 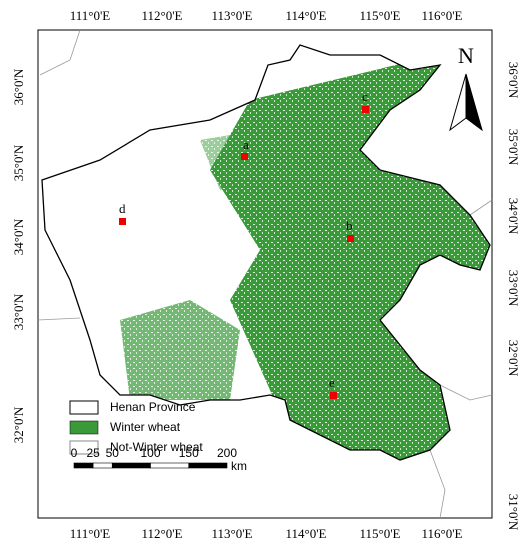 What do you see at coordinates (113, 453) in the screenshot?
I see `scale-tick-label: 50` at bounding box center [113, 453].